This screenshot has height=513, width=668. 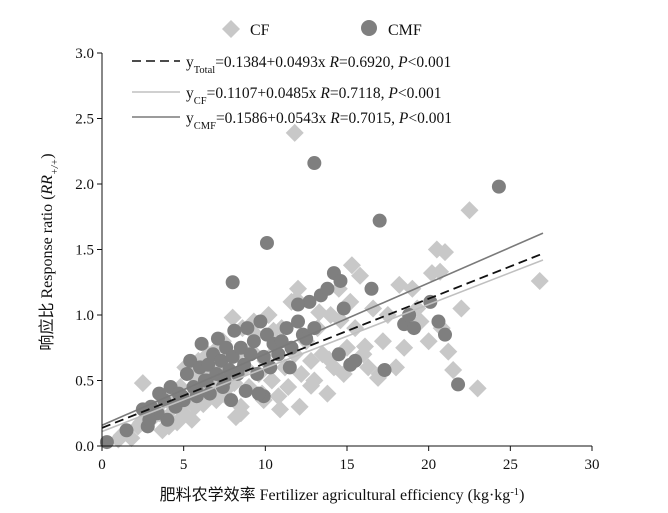 What do you see at coordinates (84, 382) in the screenshot?
I see `y-tick-label: 0.5` at bounding box center [84, 382].